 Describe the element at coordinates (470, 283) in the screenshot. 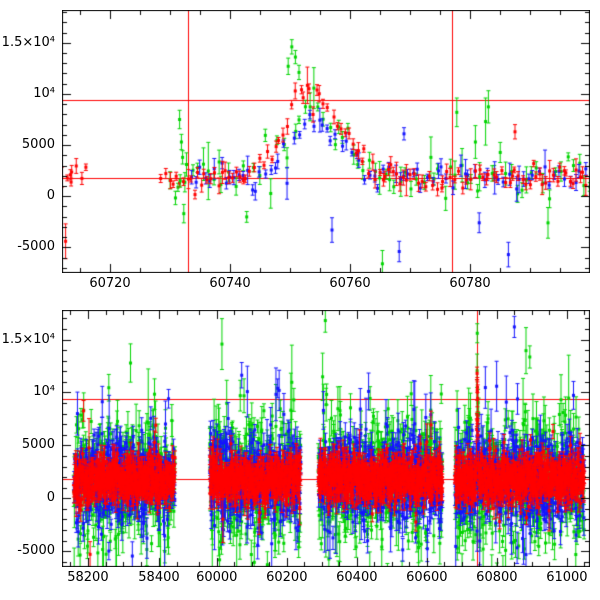

I see `x-tick-label: 60780` at that location.